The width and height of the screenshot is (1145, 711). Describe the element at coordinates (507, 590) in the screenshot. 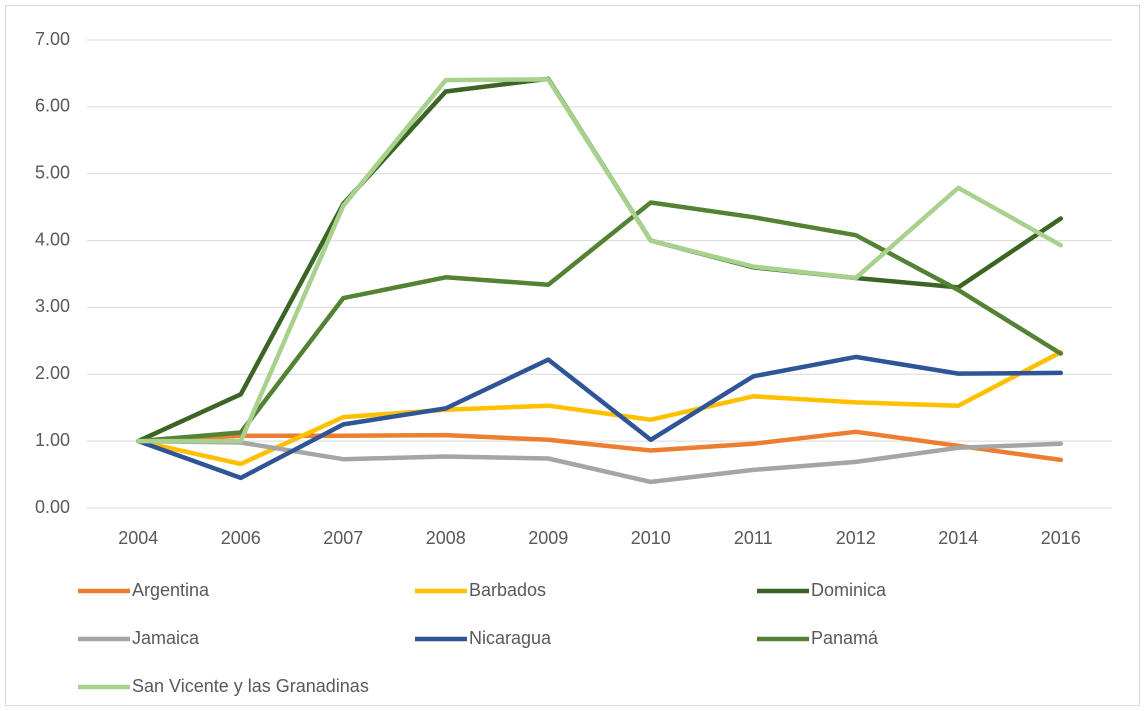

I see `legend-label: Barbados` at that location.